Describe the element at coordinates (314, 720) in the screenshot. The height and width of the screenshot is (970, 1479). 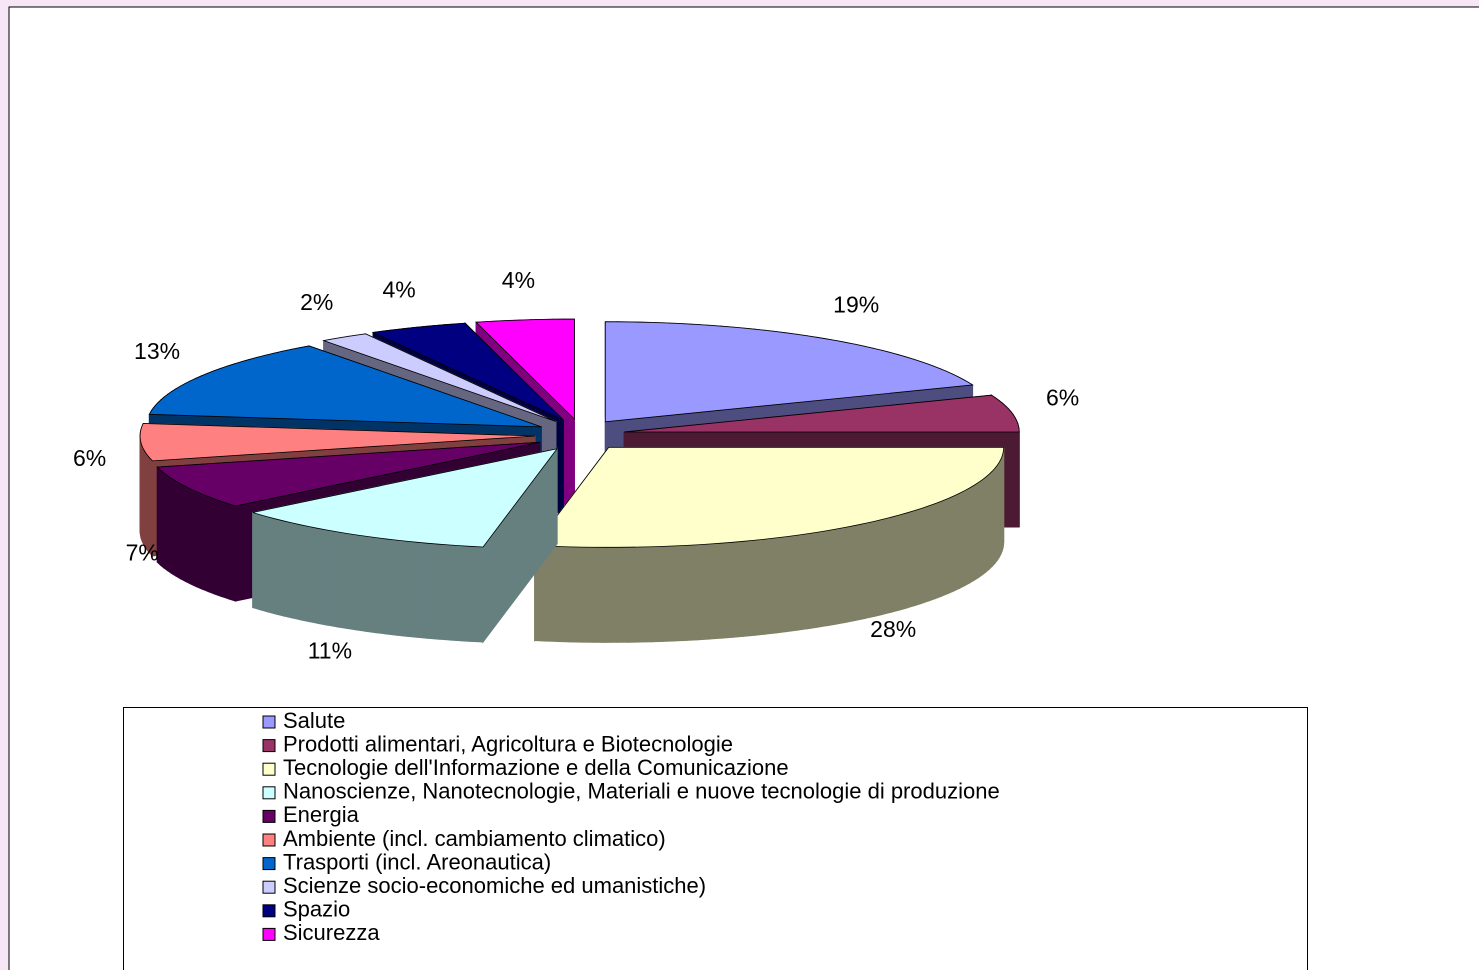
I see `legend-label: Salute` at that location.